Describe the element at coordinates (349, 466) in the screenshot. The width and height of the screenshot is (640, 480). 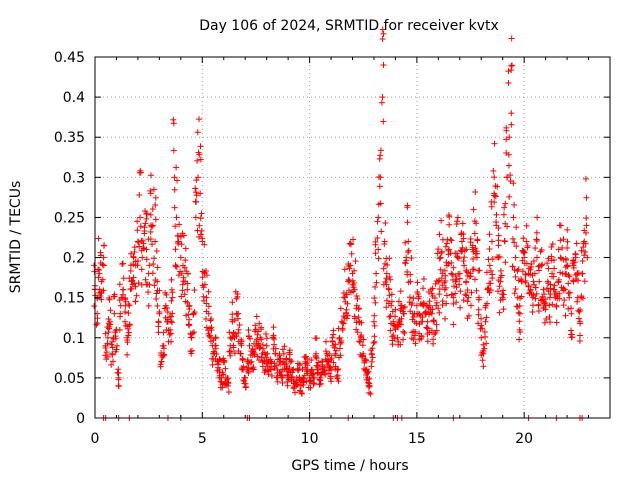
I see `x-axis-label: GPS time / hours` at that location.